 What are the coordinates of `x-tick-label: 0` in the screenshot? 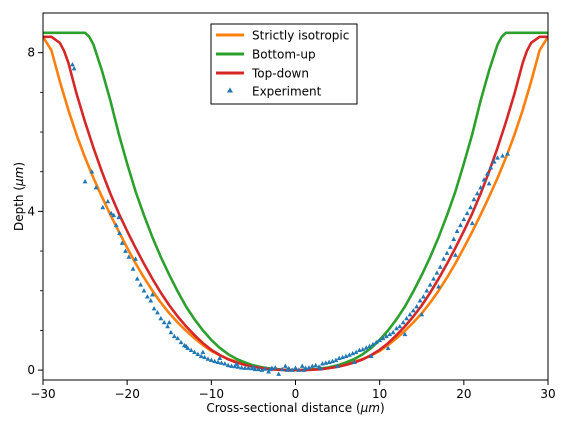 It's located at (296, 394).